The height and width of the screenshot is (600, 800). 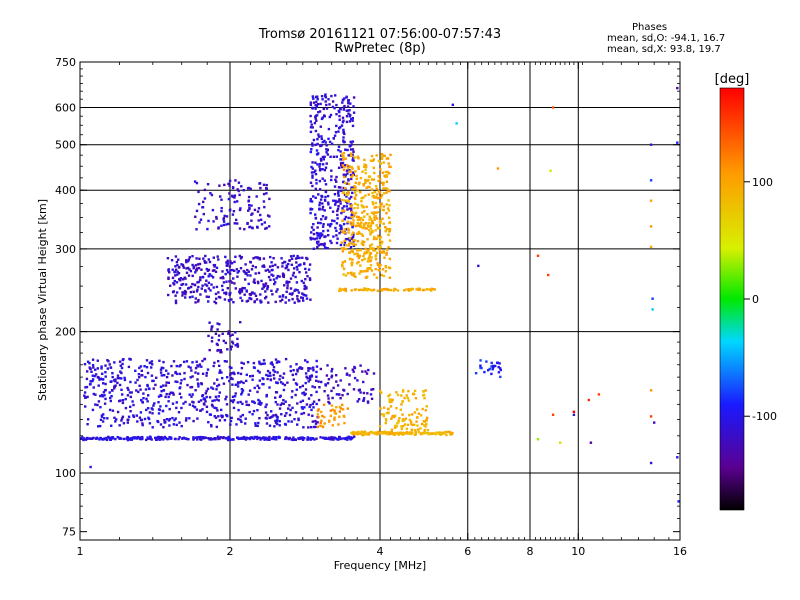 I want to click on y-axis-label: Stationary phase Virtual Height [km], so click(x=42, y=300).